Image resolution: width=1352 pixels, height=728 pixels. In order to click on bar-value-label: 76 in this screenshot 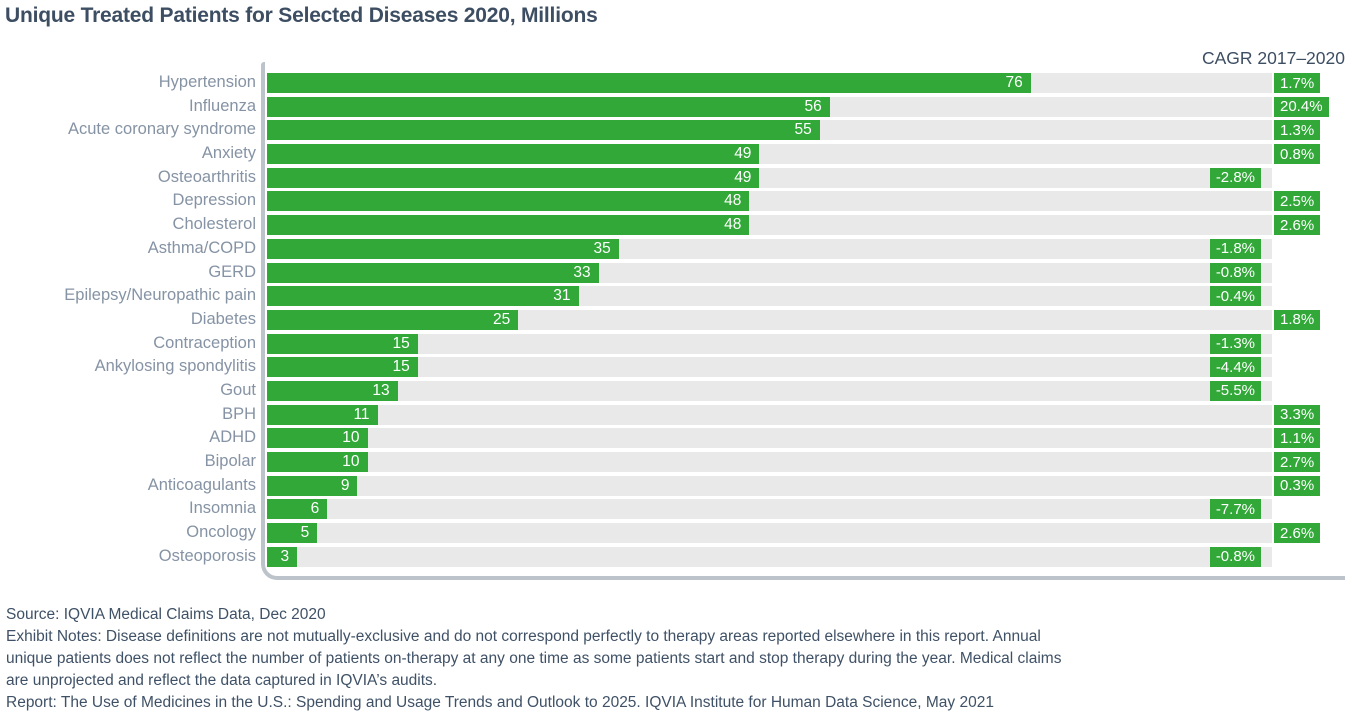, I will do `click(1014, 82)`.